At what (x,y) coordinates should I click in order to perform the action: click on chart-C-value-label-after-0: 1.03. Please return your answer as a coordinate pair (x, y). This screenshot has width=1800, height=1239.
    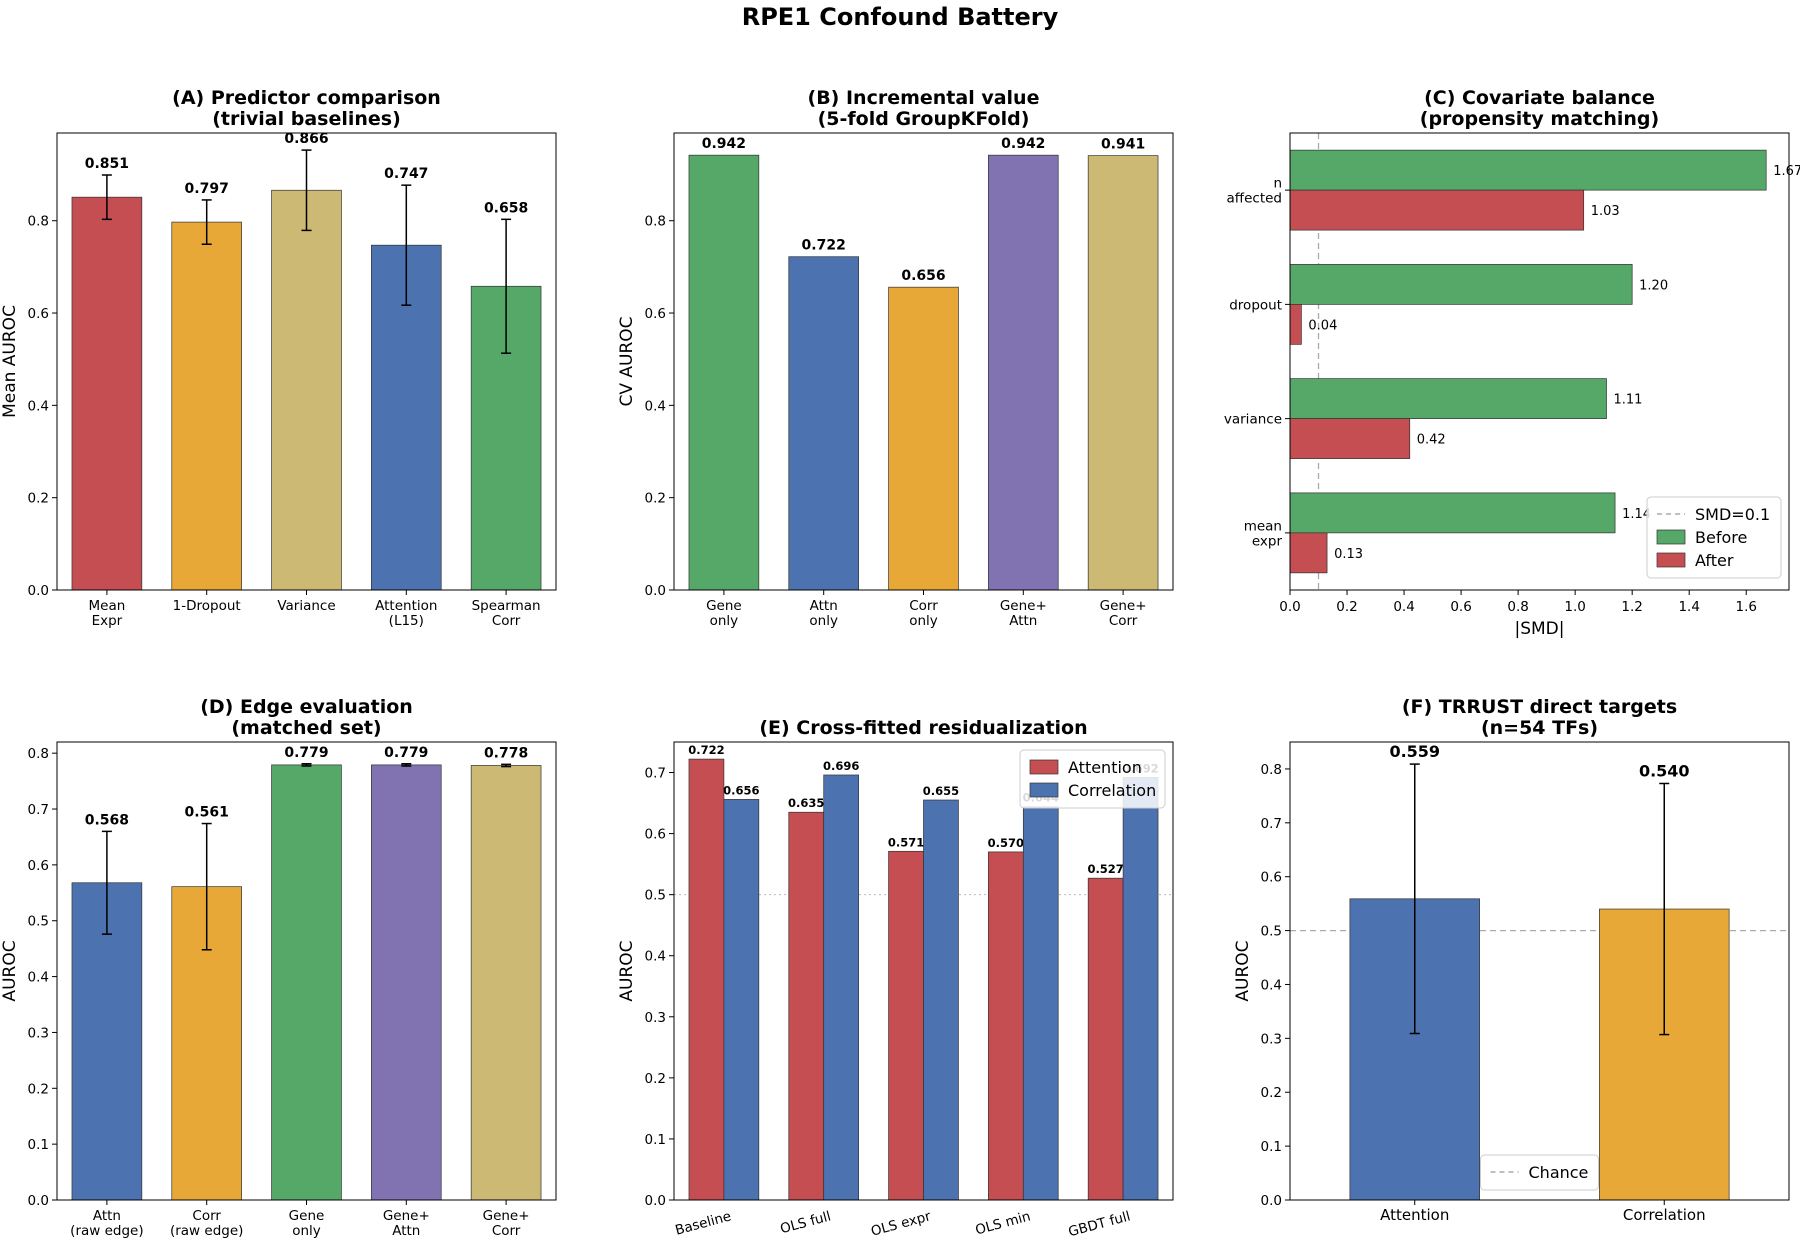
    Looking at the image, I should click on (1605, 211).